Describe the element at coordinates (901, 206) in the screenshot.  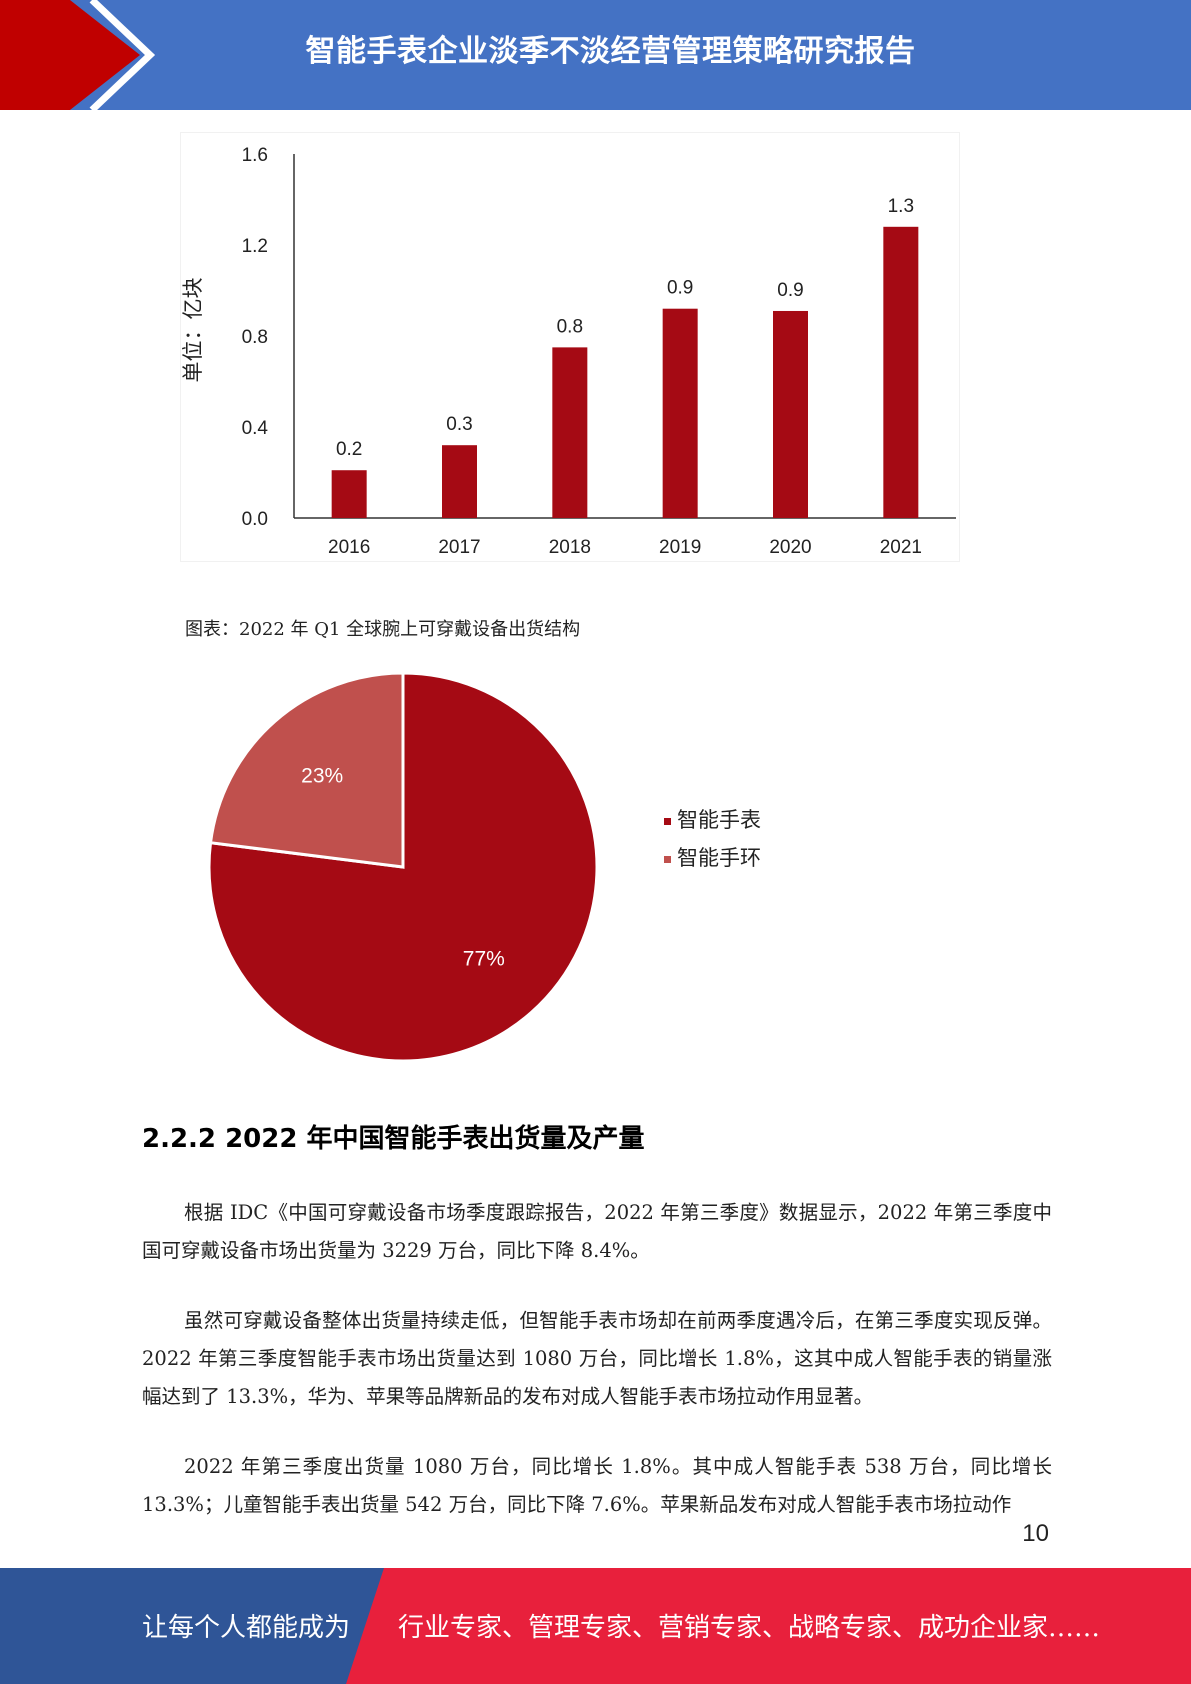
I see `bar-data-label: 1.3` at that location.